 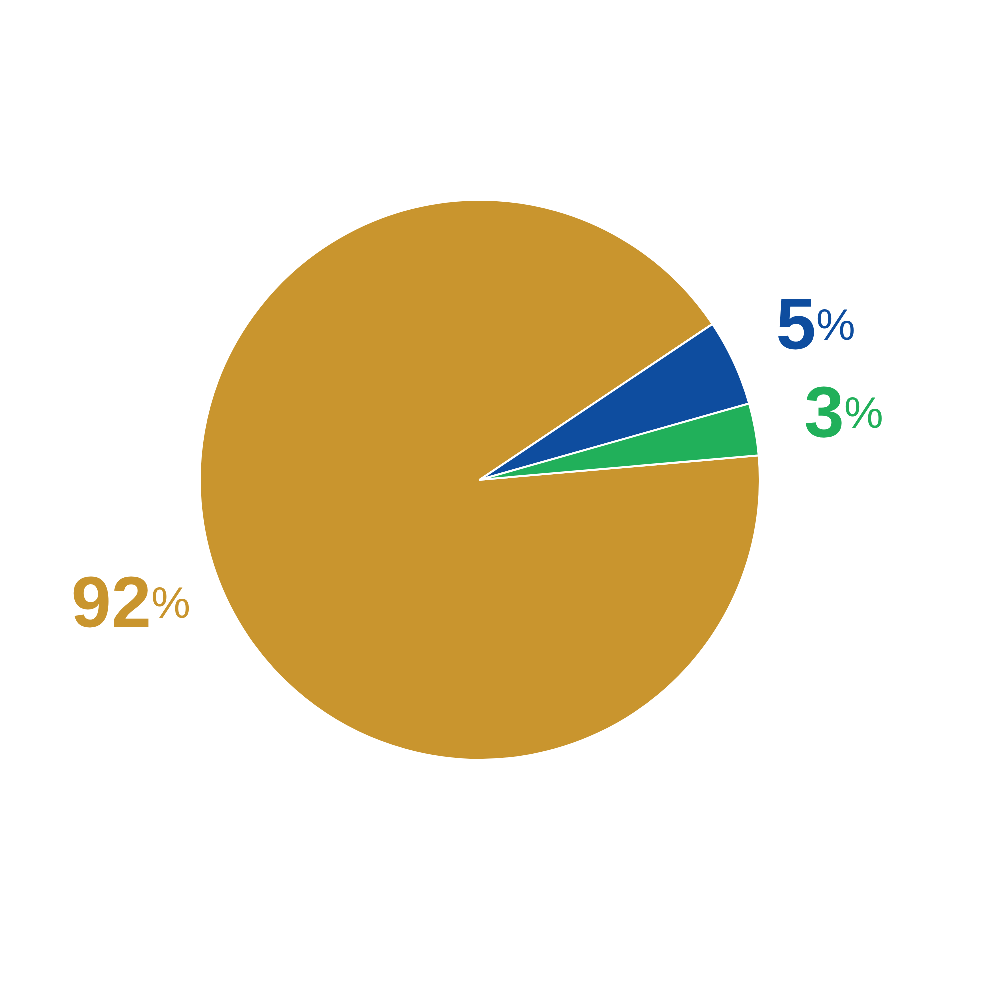 What do you see at coordinates (844, 413) in the screenshot?
I see `data-label: 3%` at bounding box center [844, 413].